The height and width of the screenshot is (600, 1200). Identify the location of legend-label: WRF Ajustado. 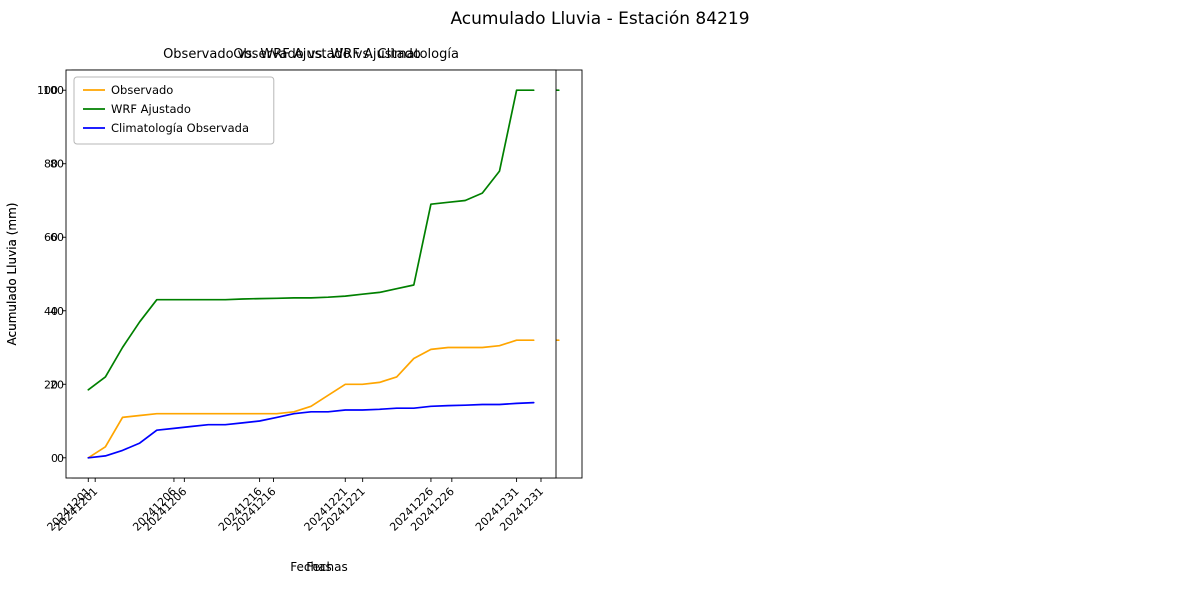
(151, 109).